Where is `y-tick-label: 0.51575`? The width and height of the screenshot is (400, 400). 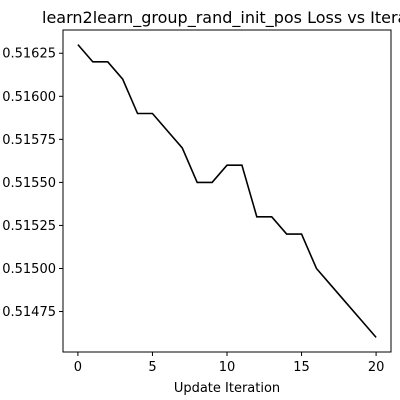 y-tick-label: 0.51575 is located at coordinates (29, 140).